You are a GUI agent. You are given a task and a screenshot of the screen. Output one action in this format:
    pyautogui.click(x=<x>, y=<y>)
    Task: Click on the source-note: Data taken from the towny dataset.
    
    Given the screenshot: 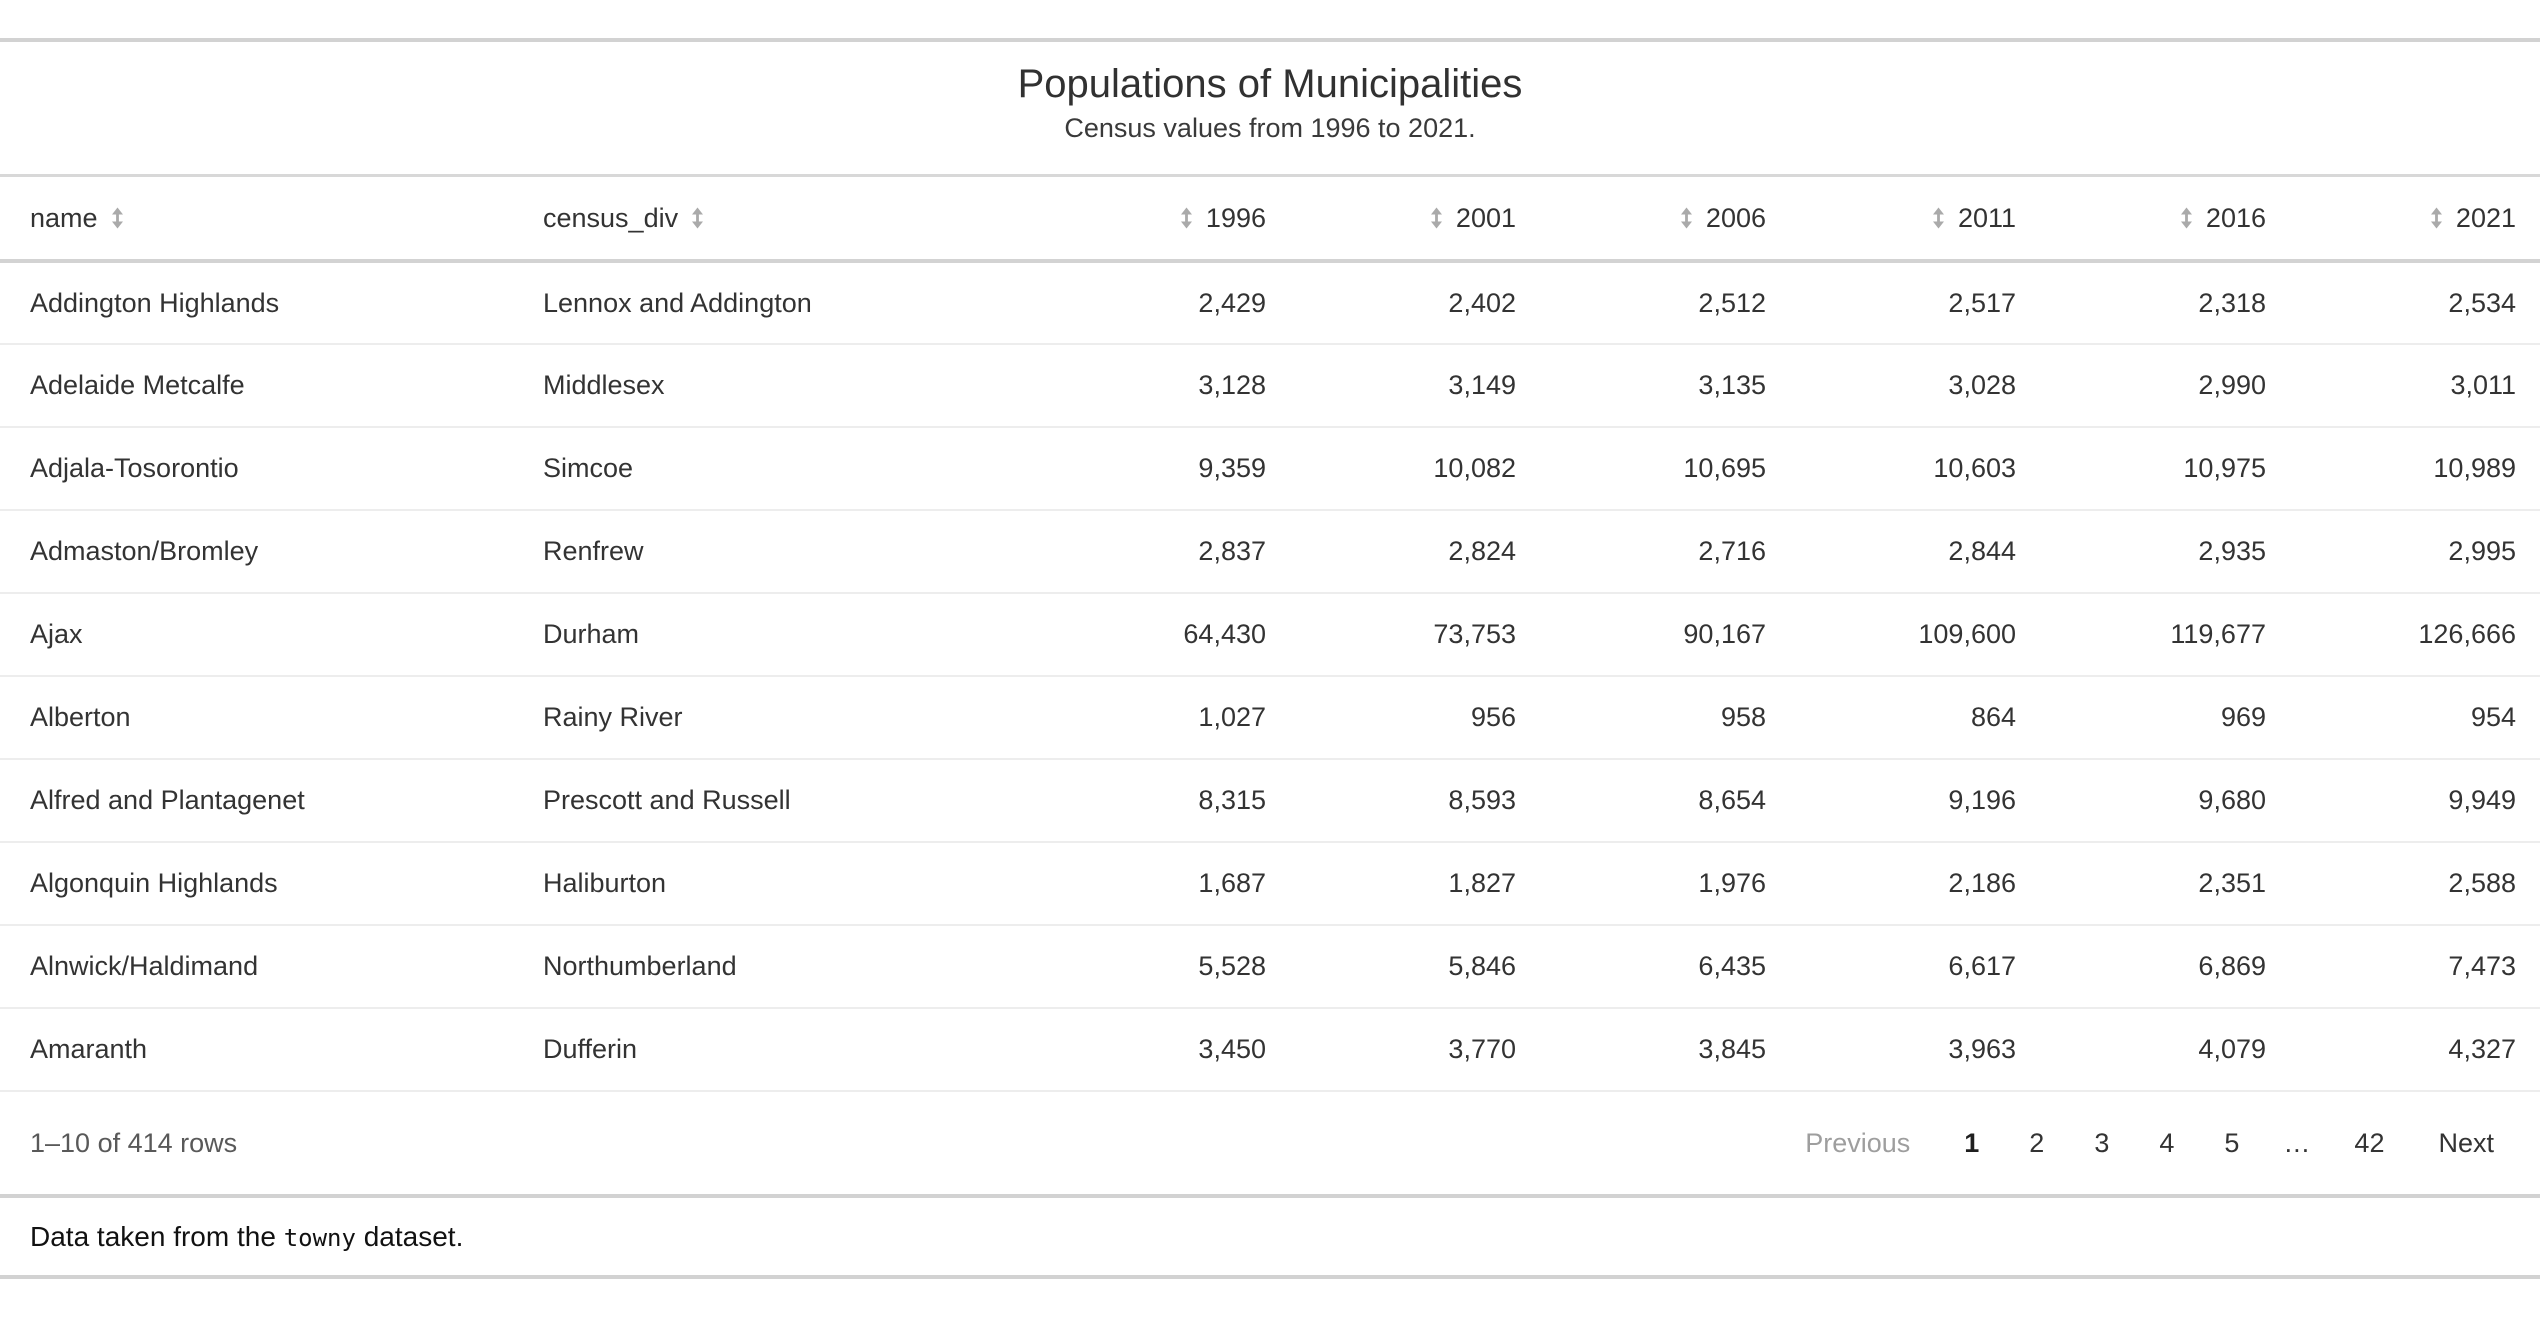 What is the action you would take?
    pyautogui.click(x=1270, y=1238)
    